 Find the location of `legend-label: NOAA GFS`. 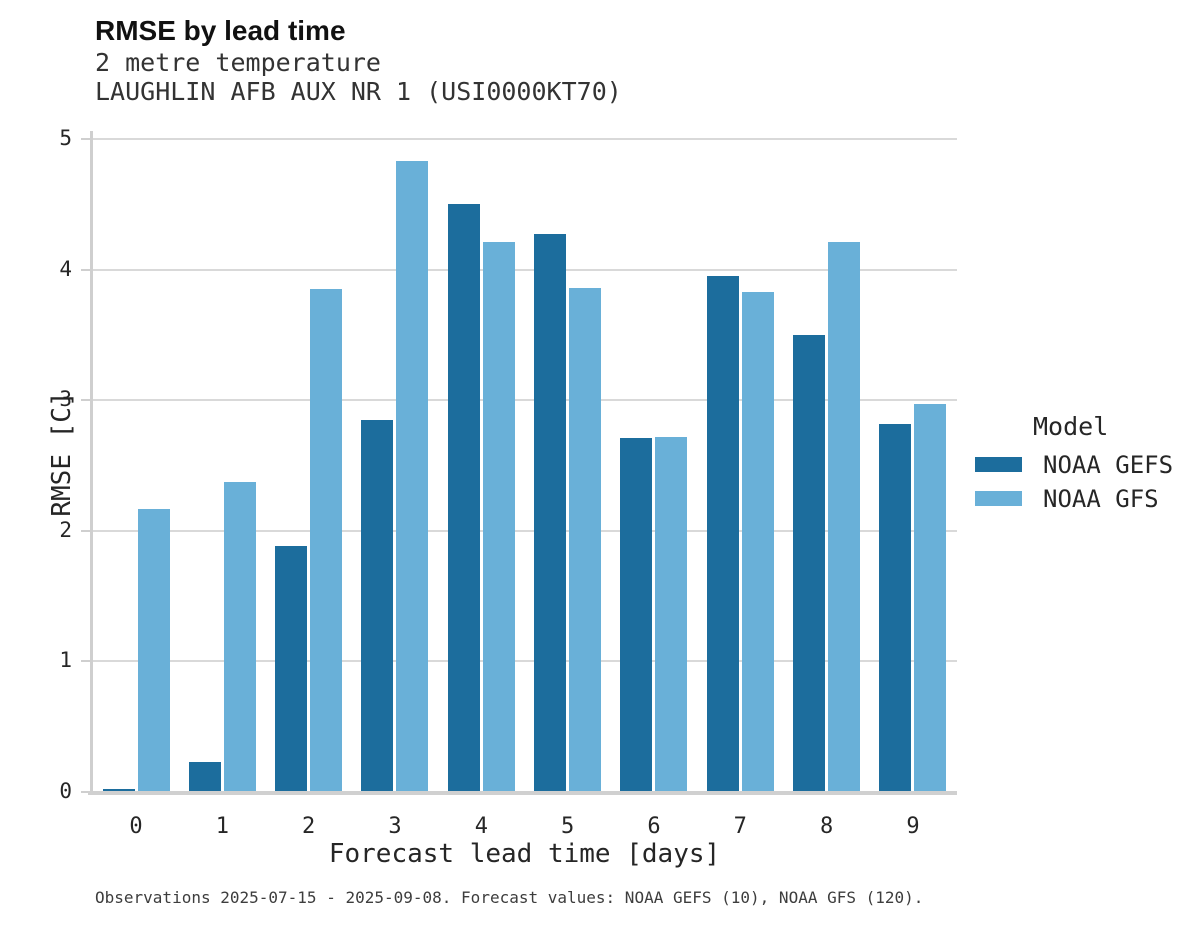

legend-label: NOAA GFS is located at coordinates (1101, 498).